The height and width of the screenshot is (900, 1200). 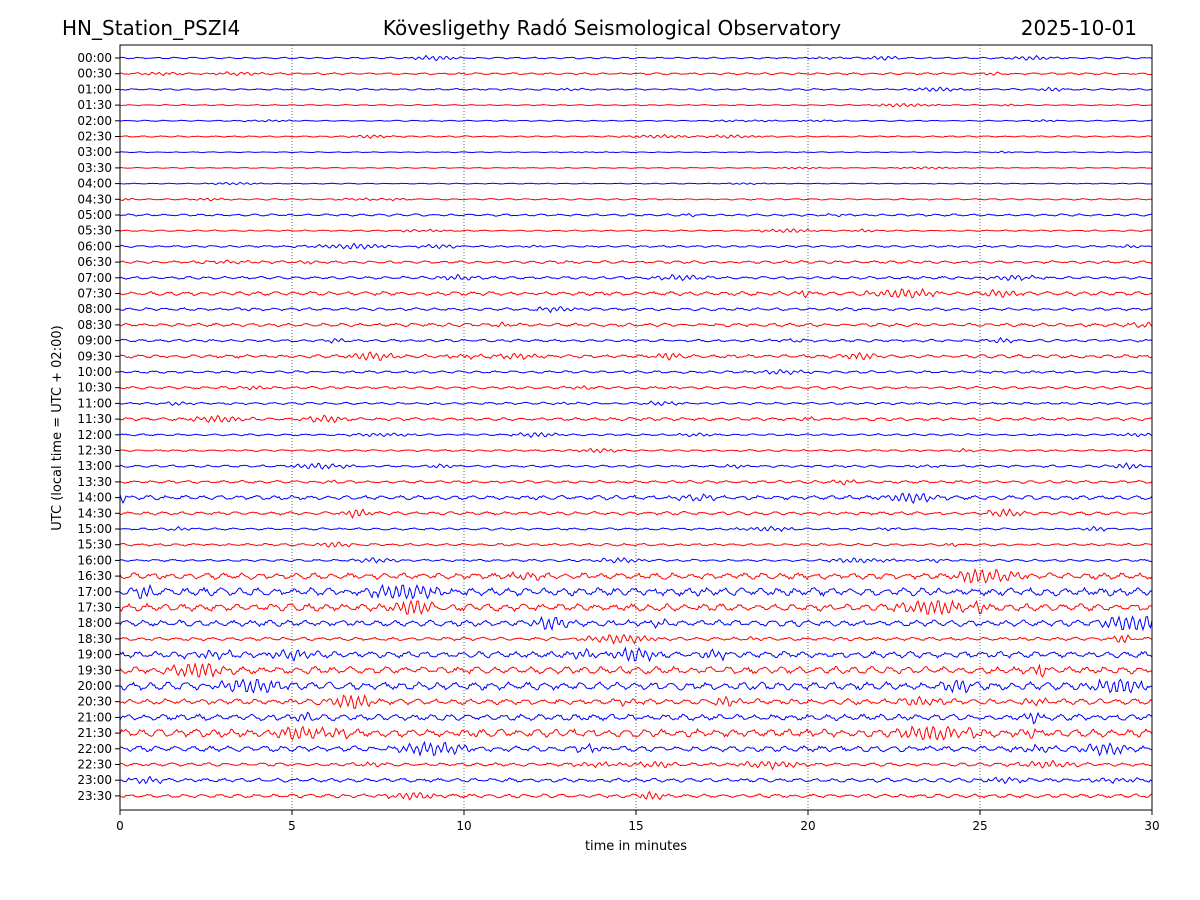 I want to click on y-tick-label: 05:00, so click(x=94, y=215).